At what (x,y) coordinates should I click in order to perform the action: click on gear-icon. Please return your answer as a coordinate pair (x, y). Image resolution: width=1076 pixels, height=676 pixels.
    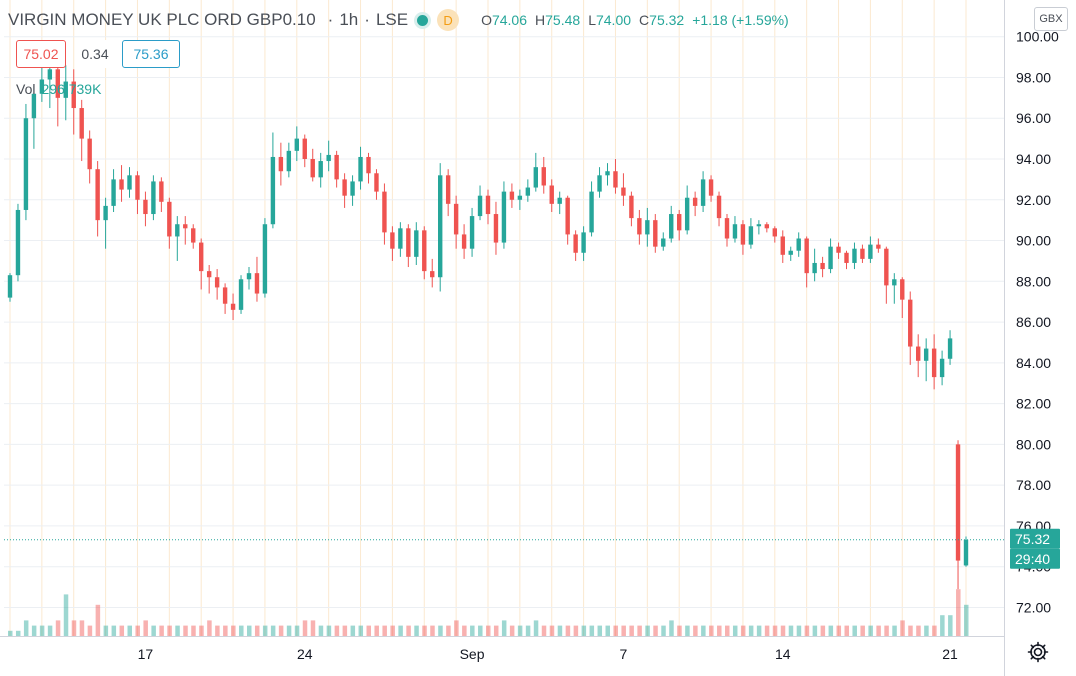
    Looking at the image, I should click on (1038, 652).